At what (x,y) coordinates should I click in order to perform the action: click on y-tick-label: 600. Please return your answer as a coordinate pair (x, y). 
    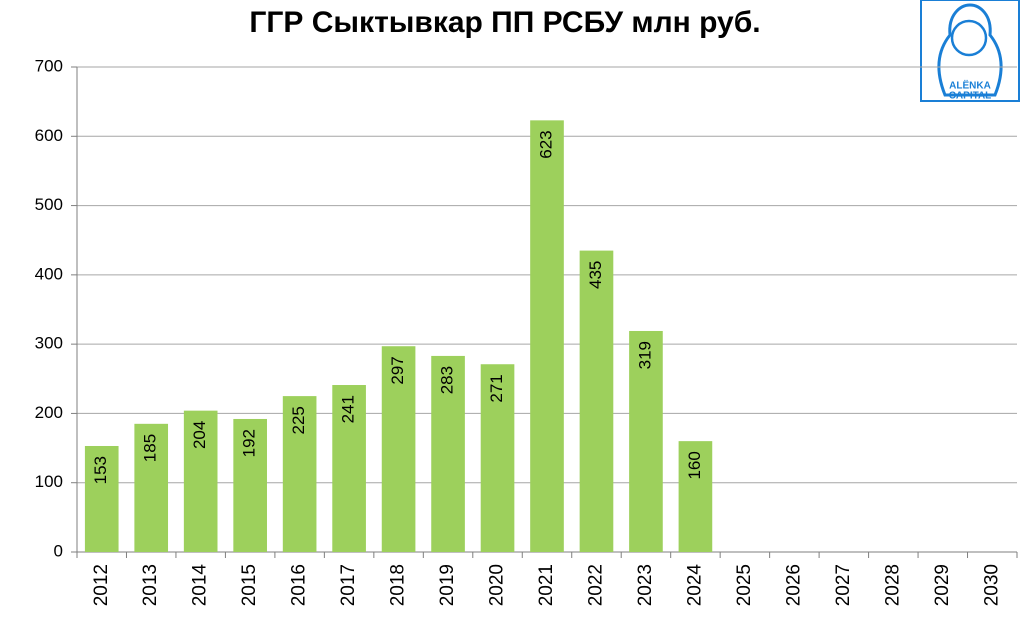
    Looking at the image, I should click on (49, 135).